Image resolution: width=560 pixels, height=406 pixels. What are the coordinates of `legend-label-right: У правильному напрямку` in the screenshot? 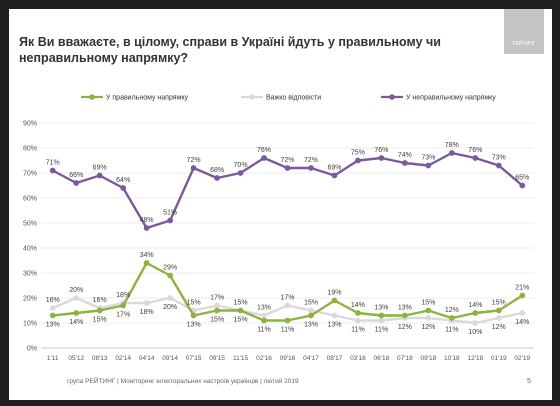 It's located at (147, 98).